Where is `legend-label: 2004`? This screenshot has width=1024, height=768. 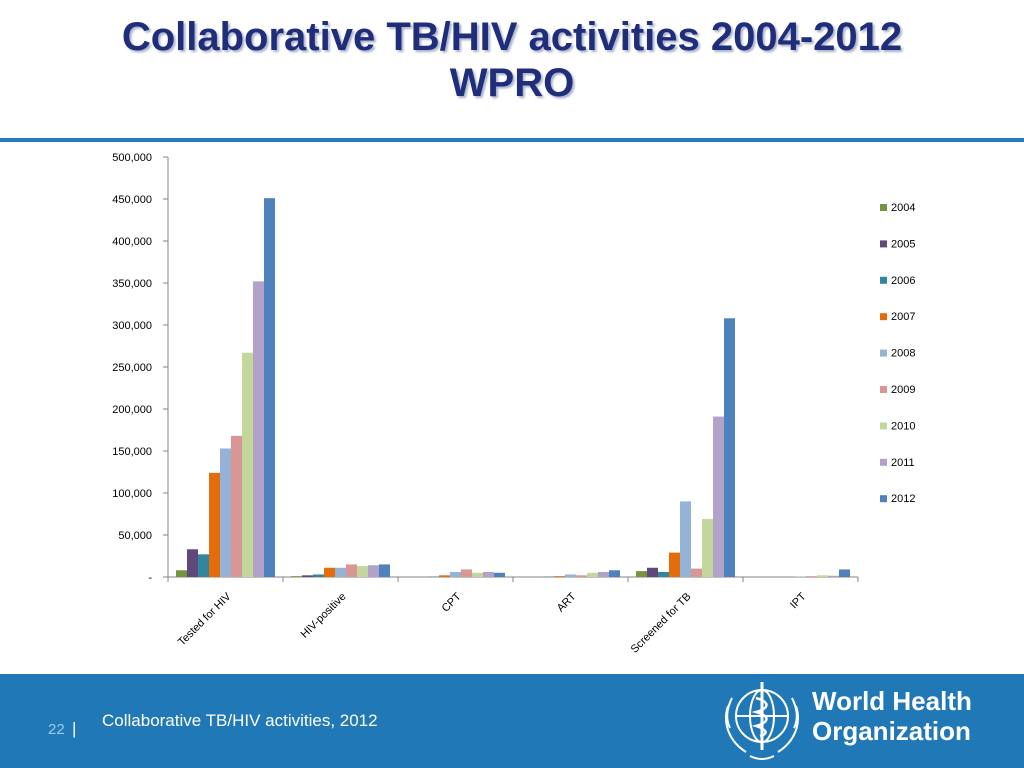
legend-label: 2004 is located at coordinates (903, 208).